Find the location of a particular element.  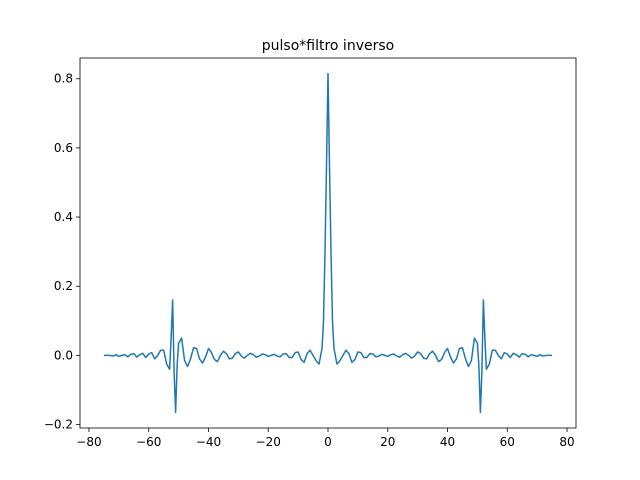

y-tick-label: 0.0 is located at coordinates (63, 355).